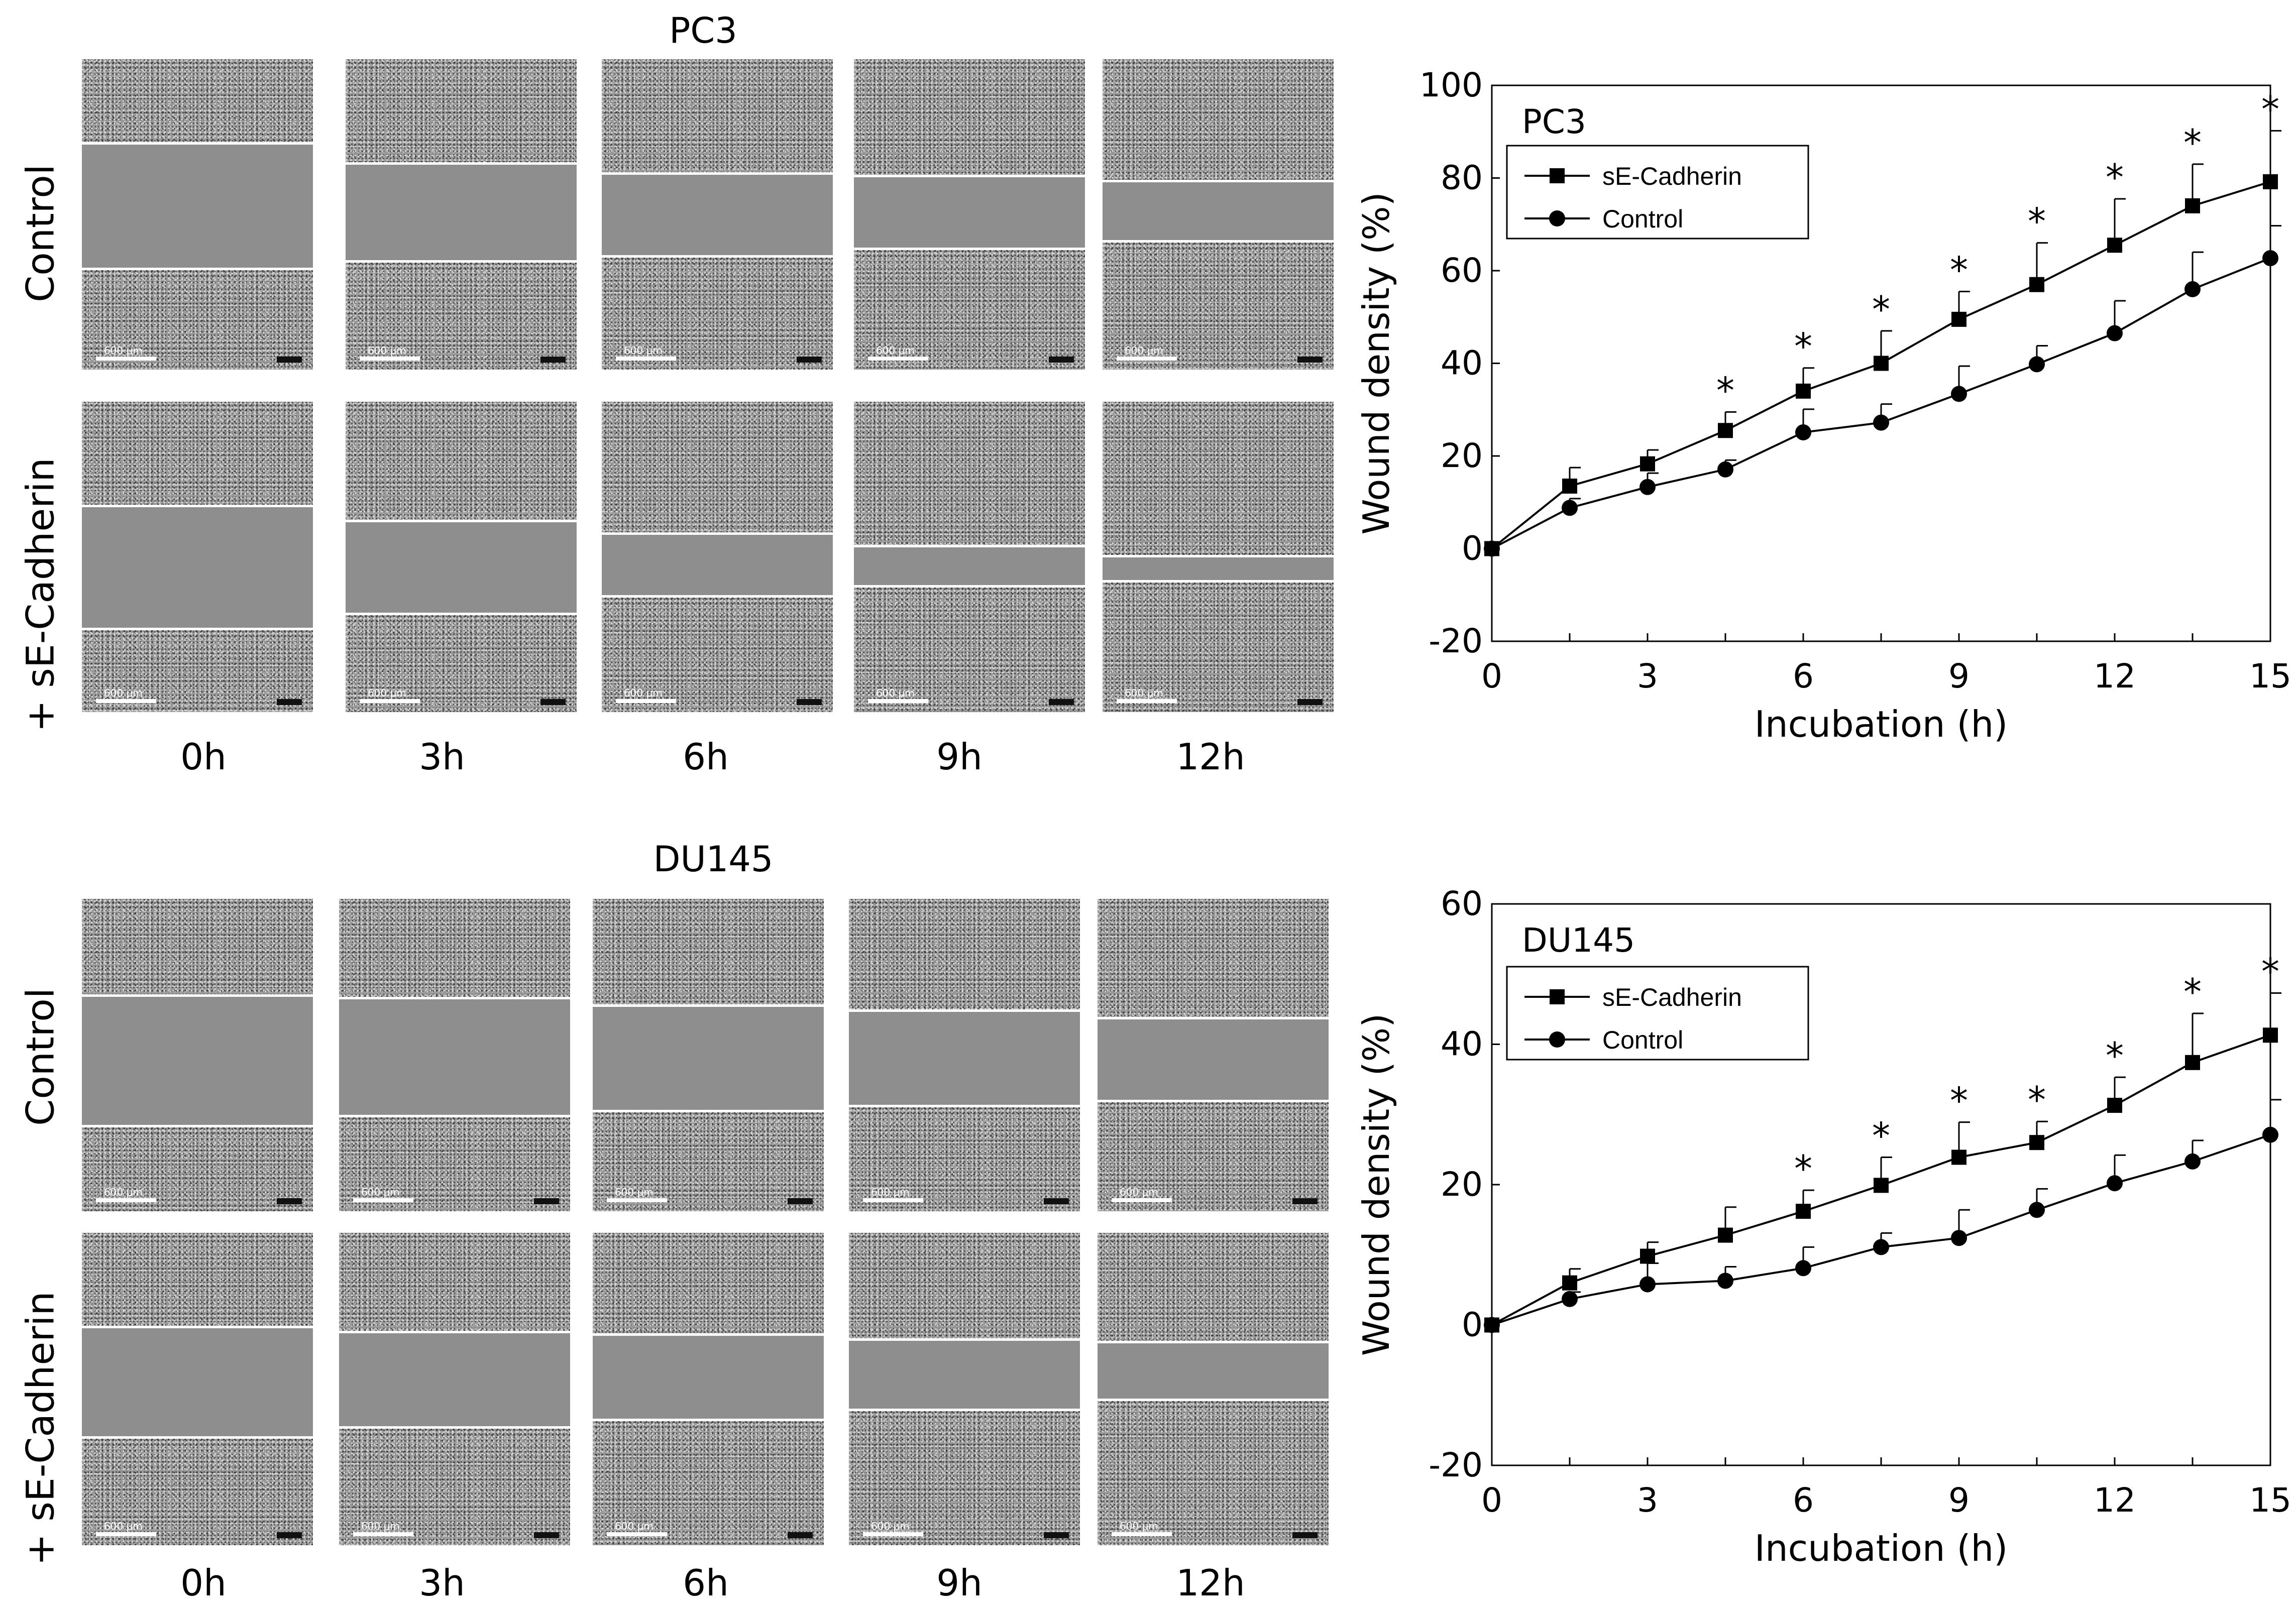  I want to click on x-tick-label: 9, so click(1959, 1500).